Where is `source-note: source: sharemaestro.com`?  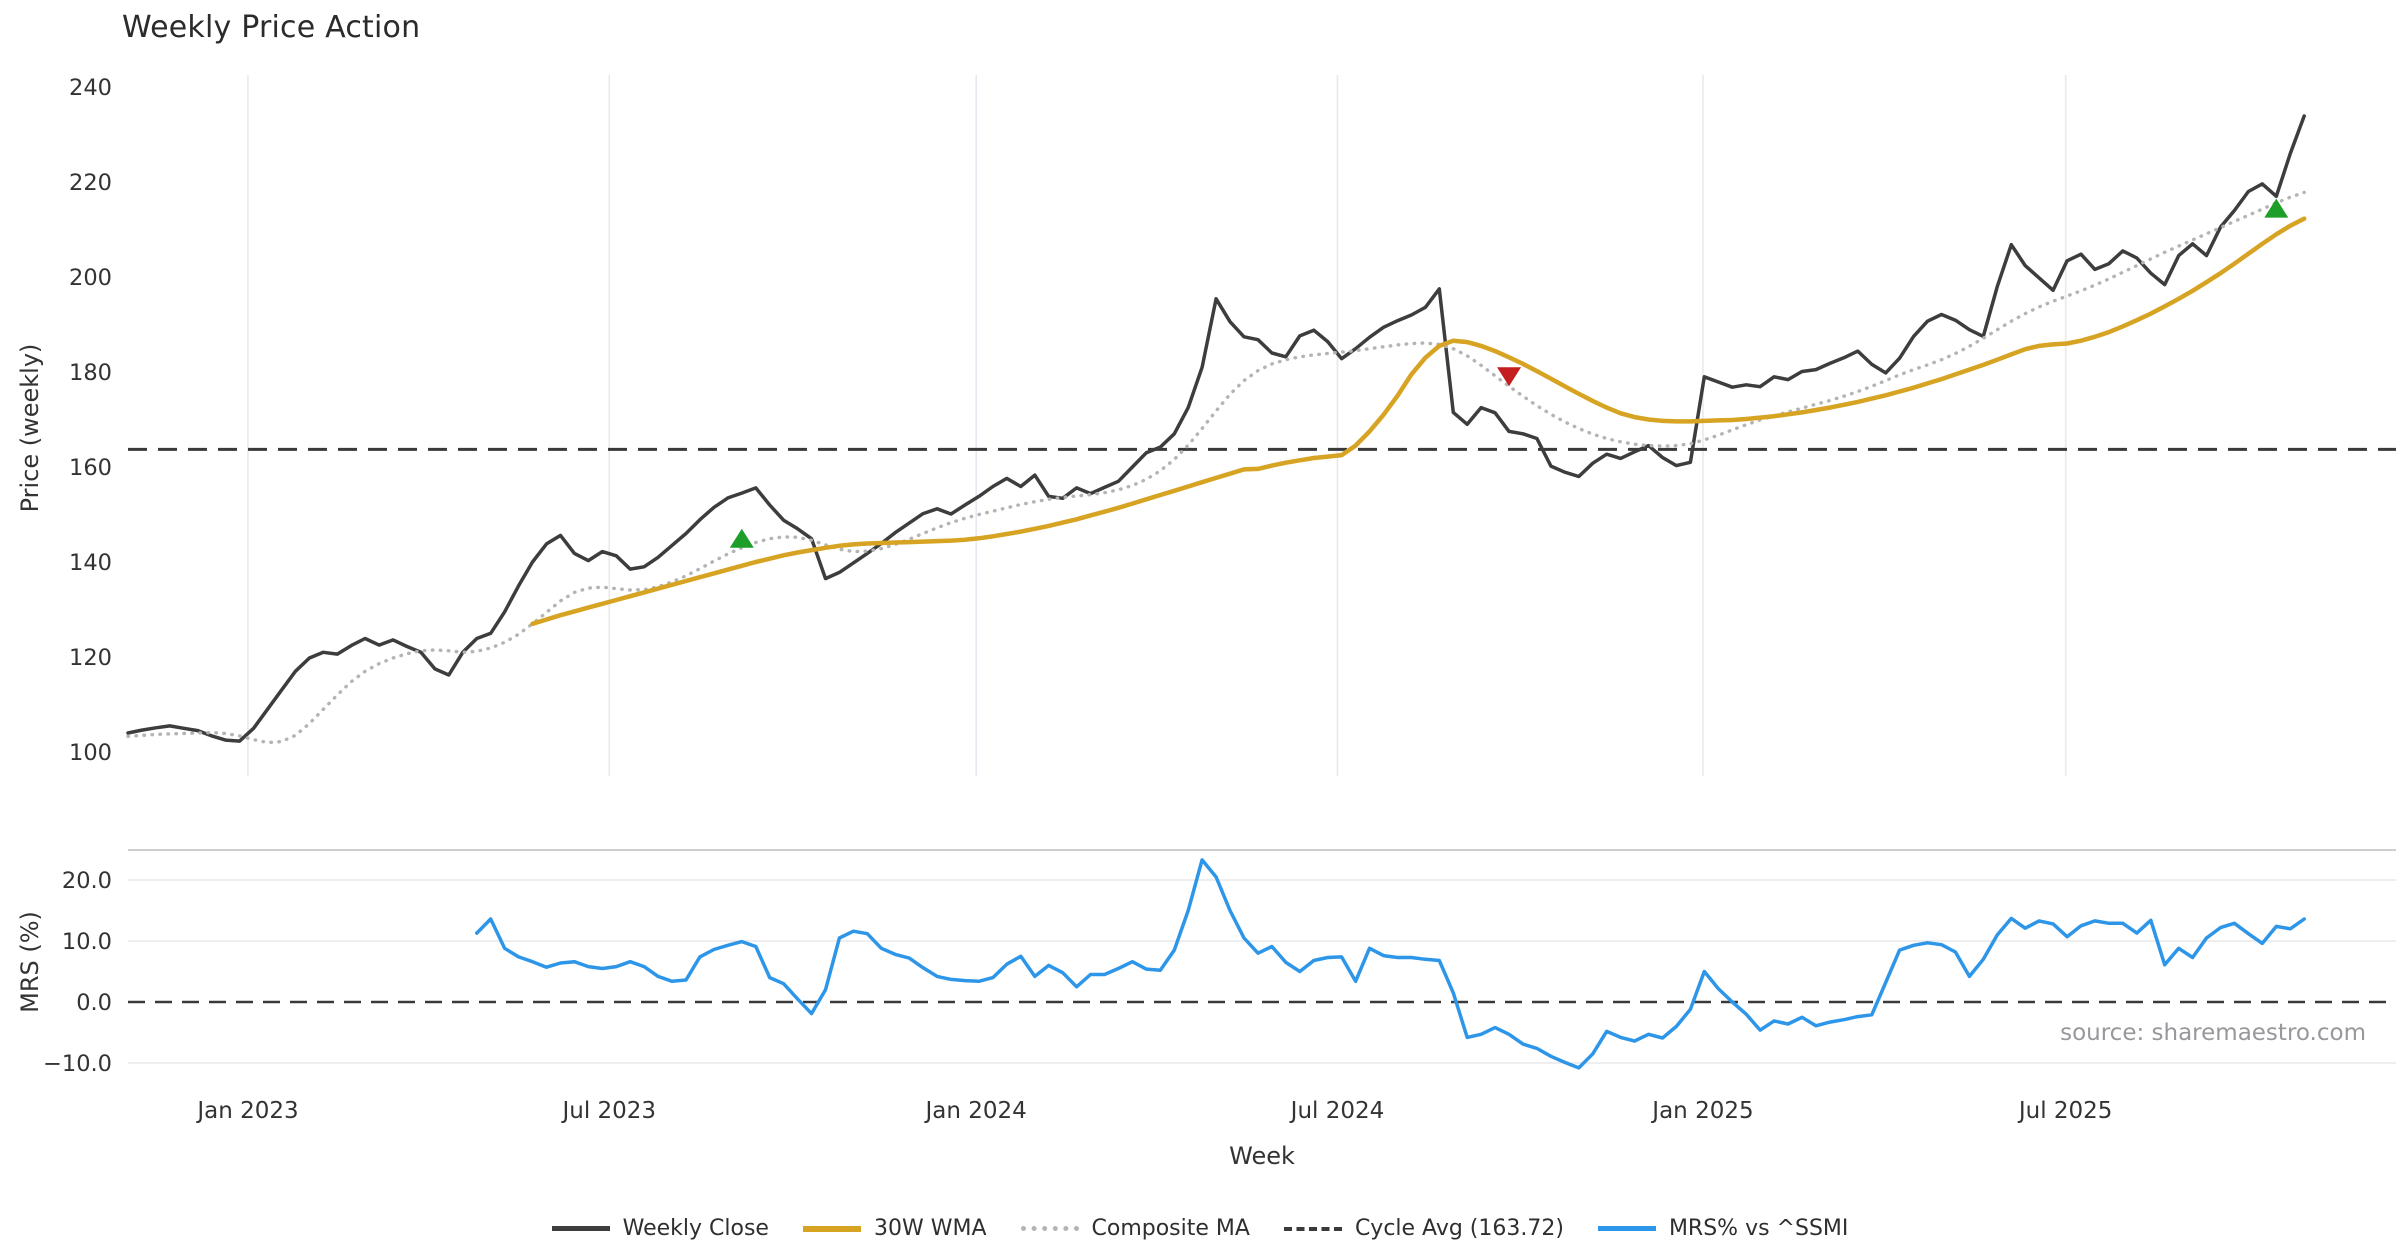
source-note: source: sharemaestro.com is located at coordinates (2213, 1033).